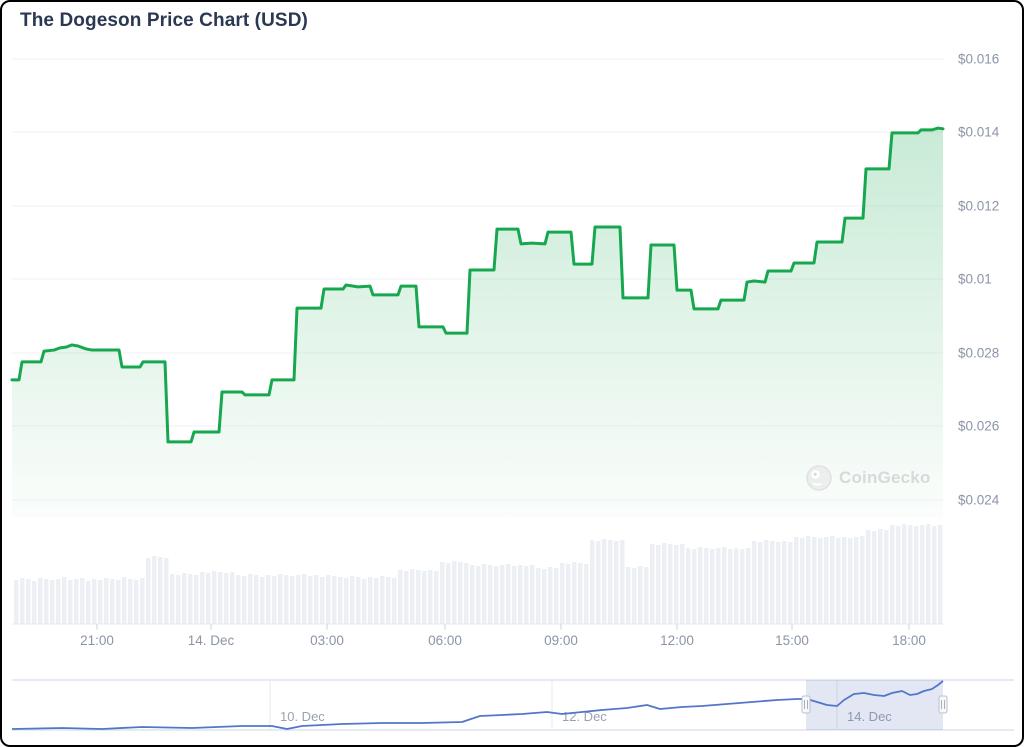  I want to click on y-axis-label: $0.012, so click(978, 206).